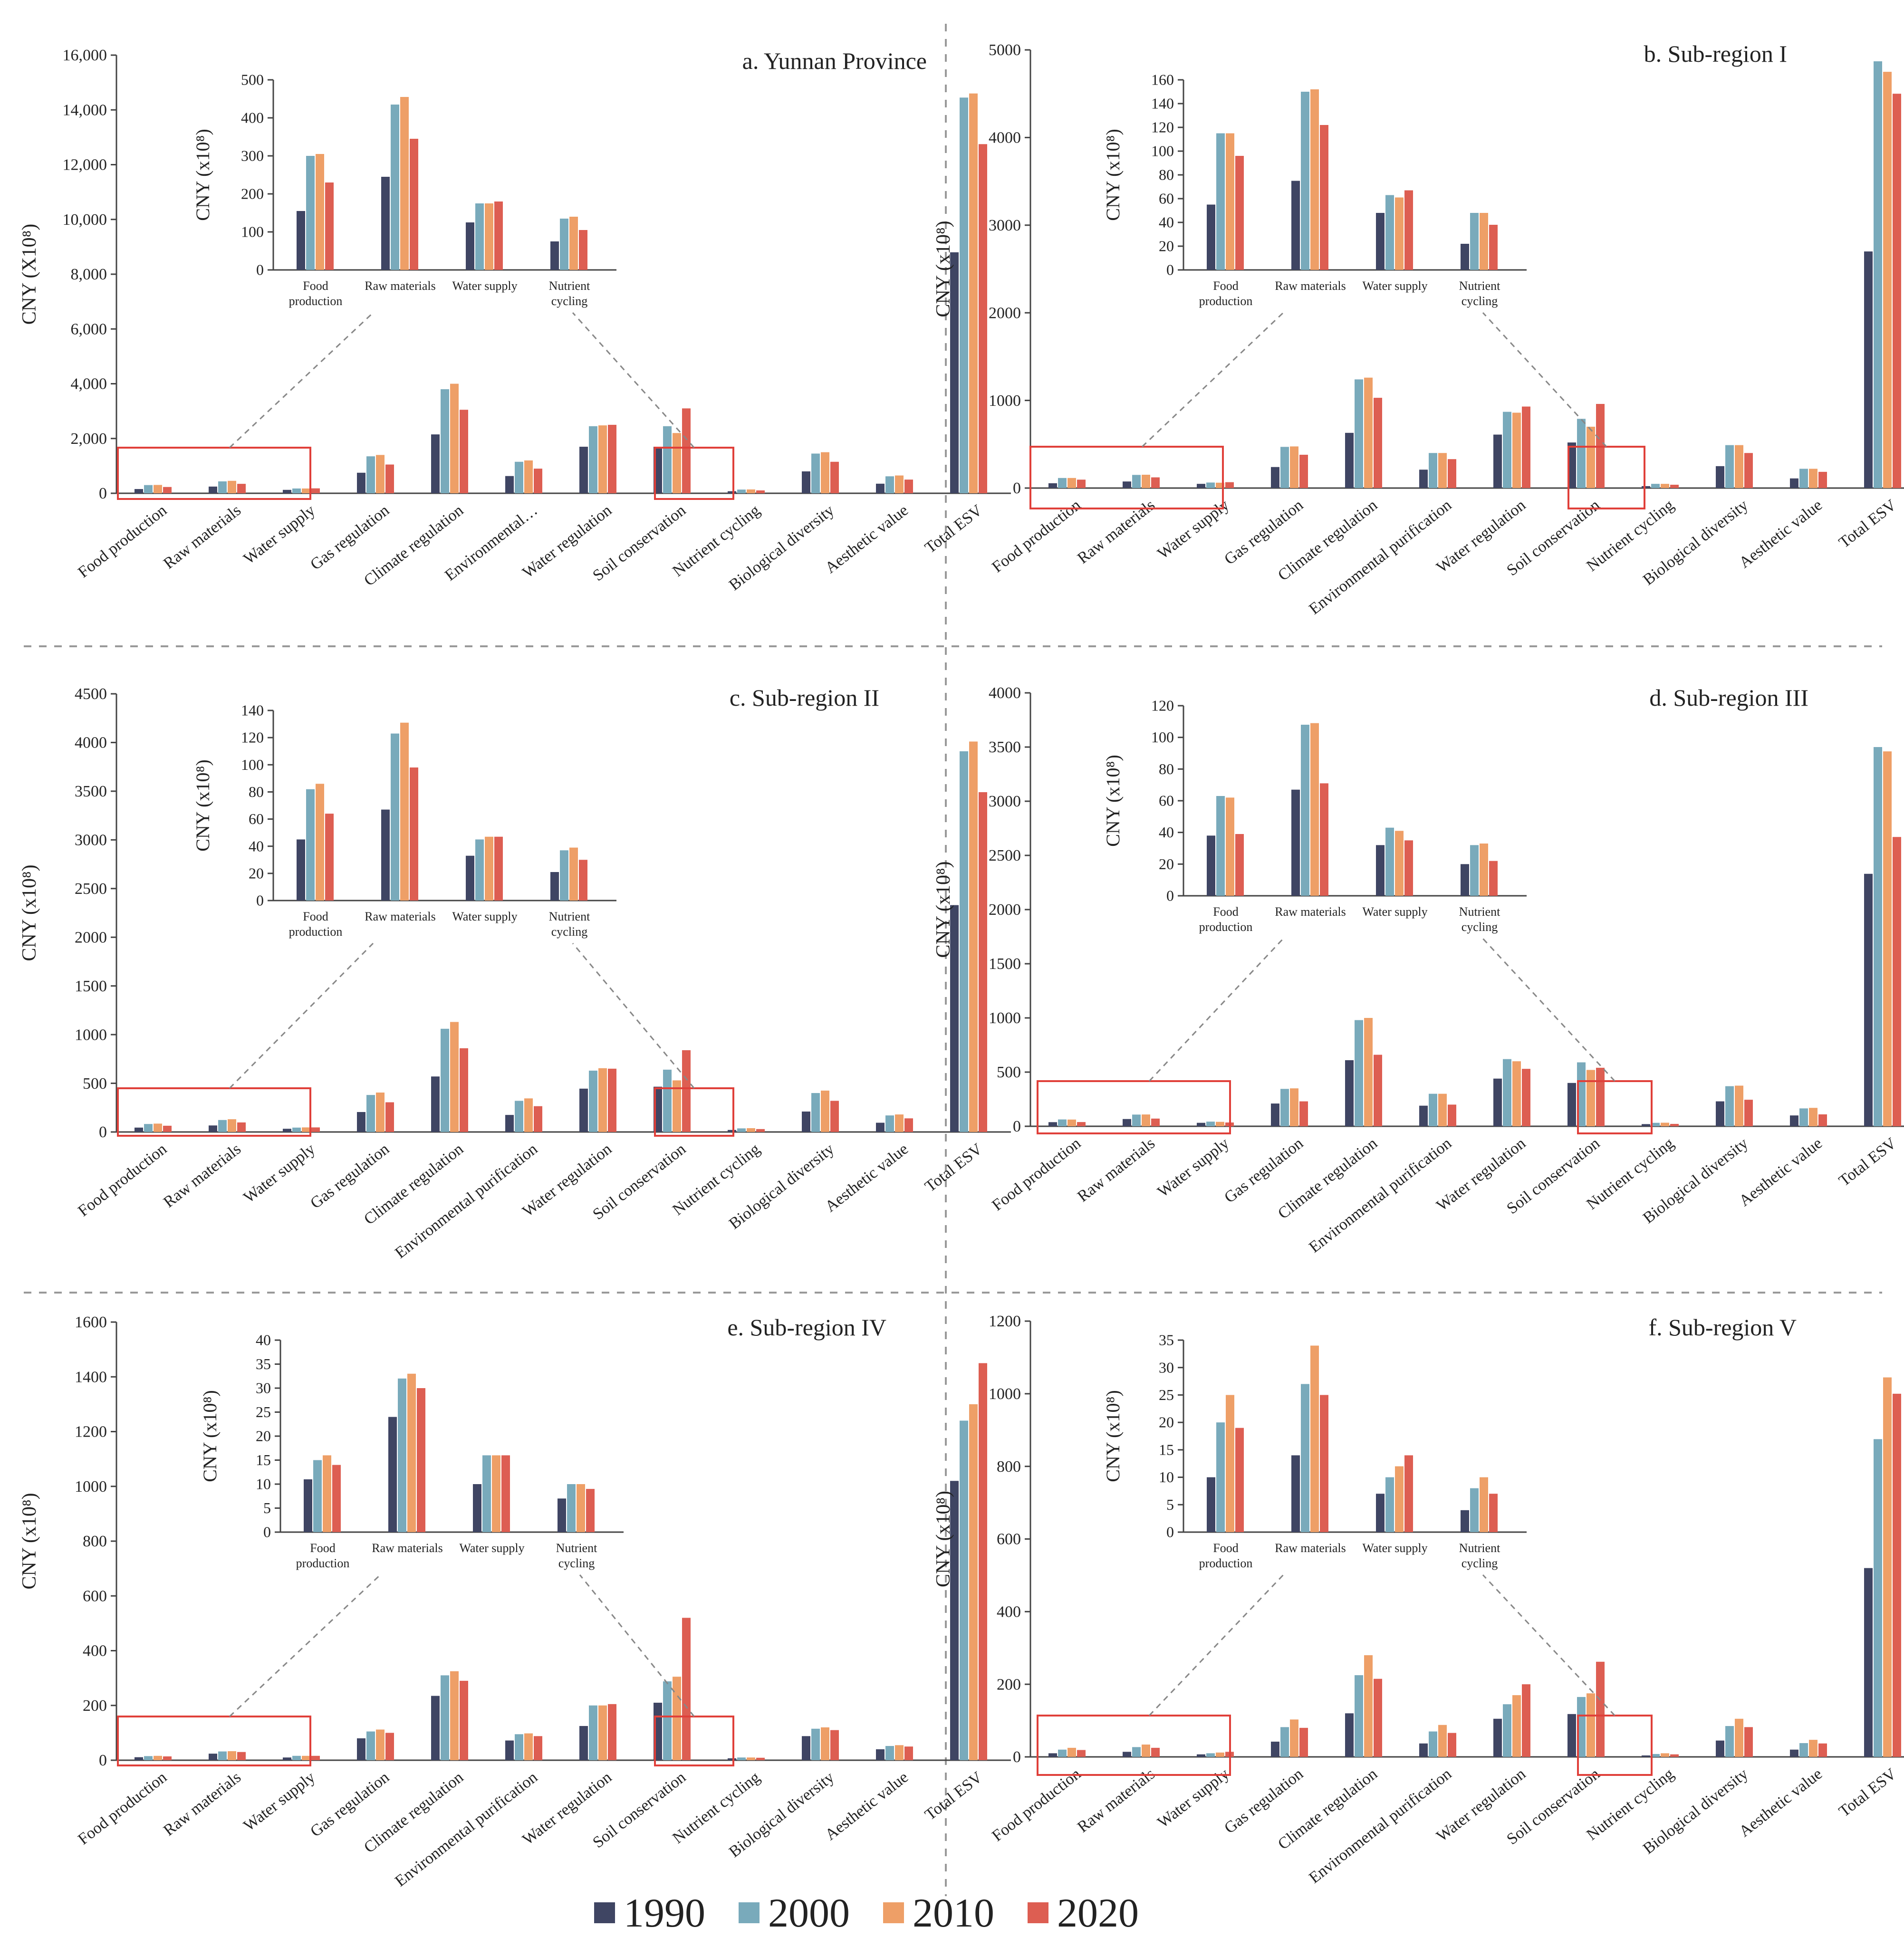 This screenshot has width=1904, height=1937. I want to click on inset-bar-food-production-1990, so click(301, 240).